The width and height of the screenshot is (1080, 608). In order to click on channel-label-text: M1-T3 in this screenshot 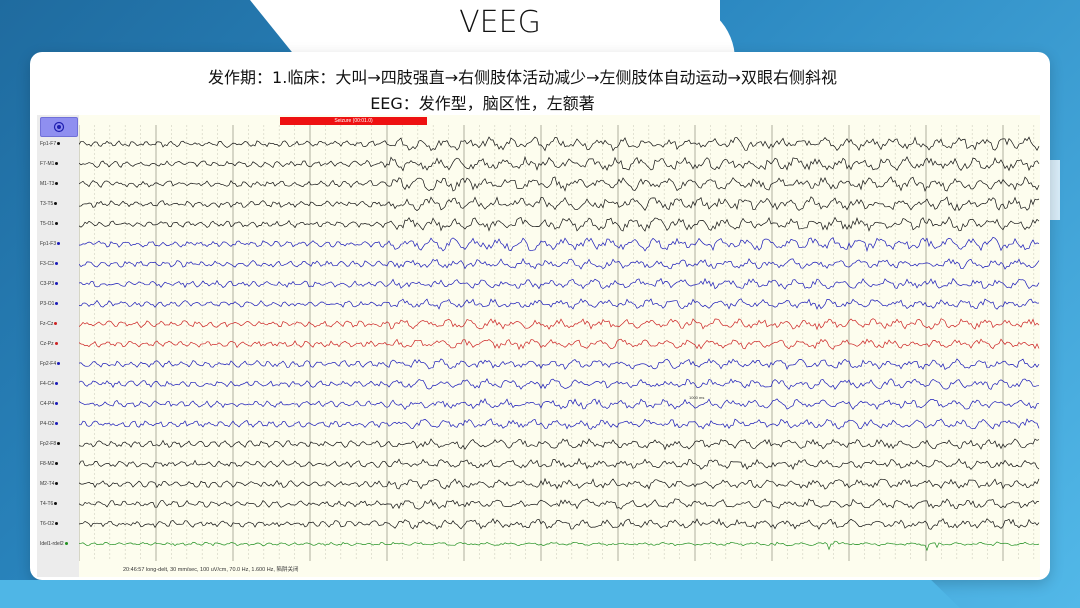, I will do `click(47, 184)`.